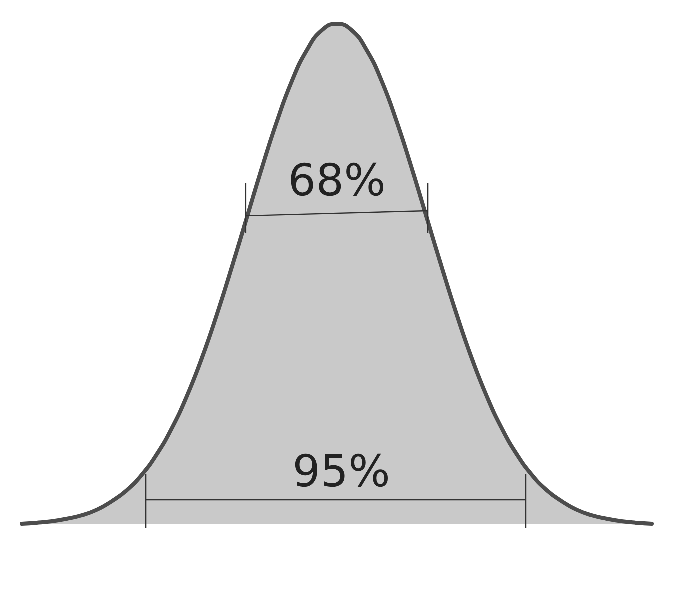 The height and width of the screenshot is (599, 689). I want to click on annotation: 95%, so click(341, 472).